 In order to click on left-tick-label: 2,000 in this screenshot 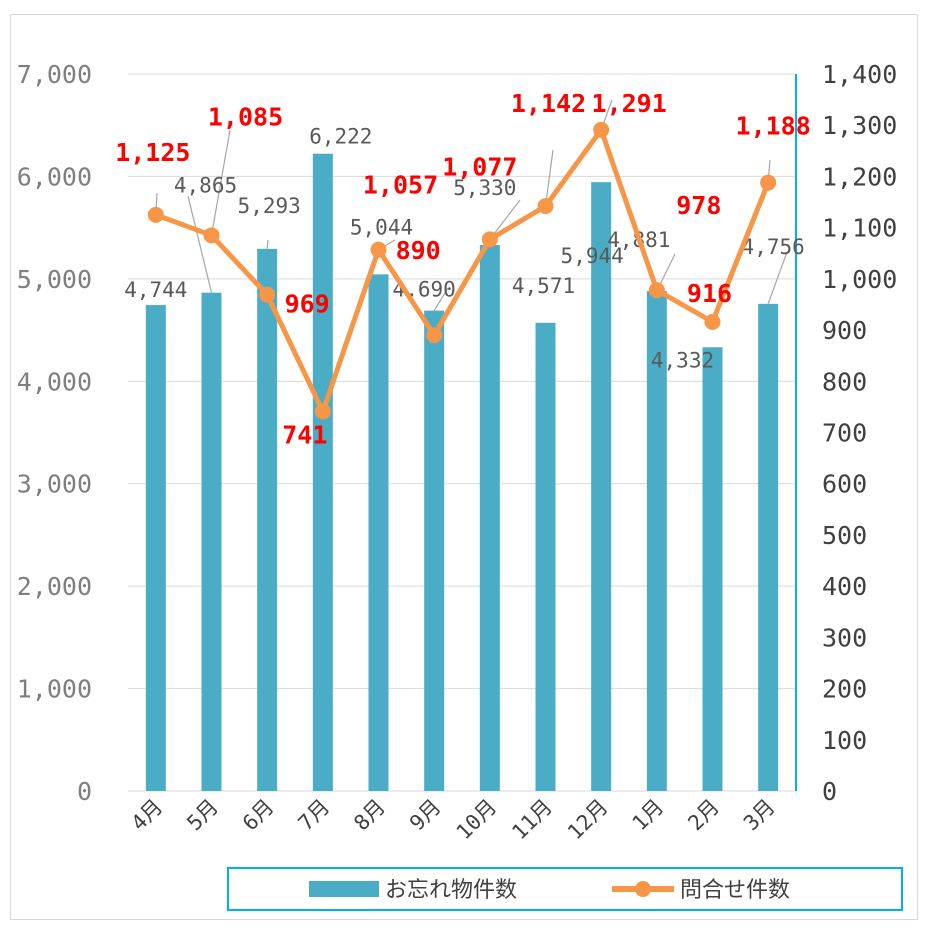, I will do `click(54, 586)`.